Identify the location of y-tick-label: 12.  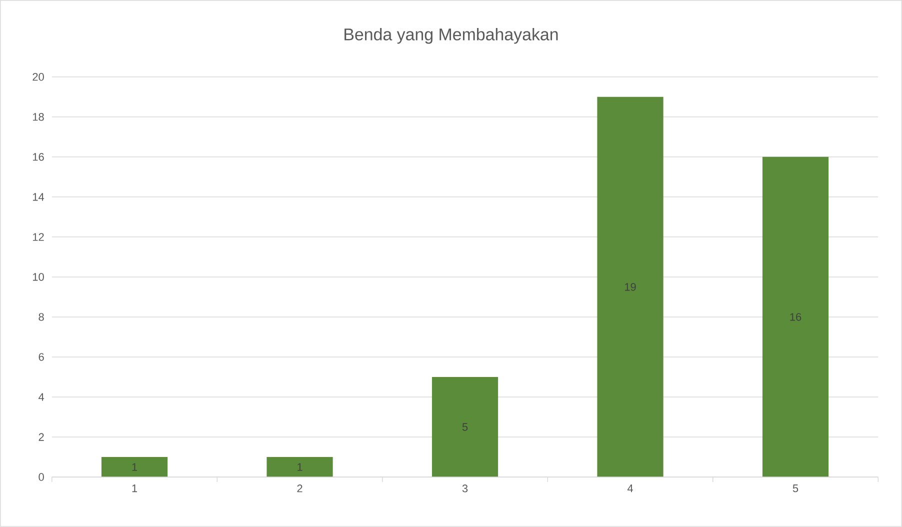
(38, 237).